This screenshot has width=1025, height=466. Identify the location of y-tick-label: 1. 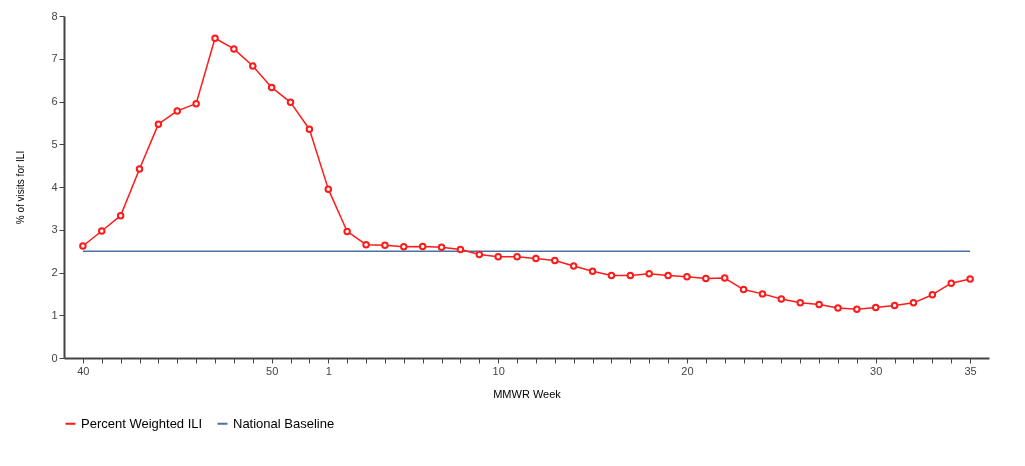
(54, 314).